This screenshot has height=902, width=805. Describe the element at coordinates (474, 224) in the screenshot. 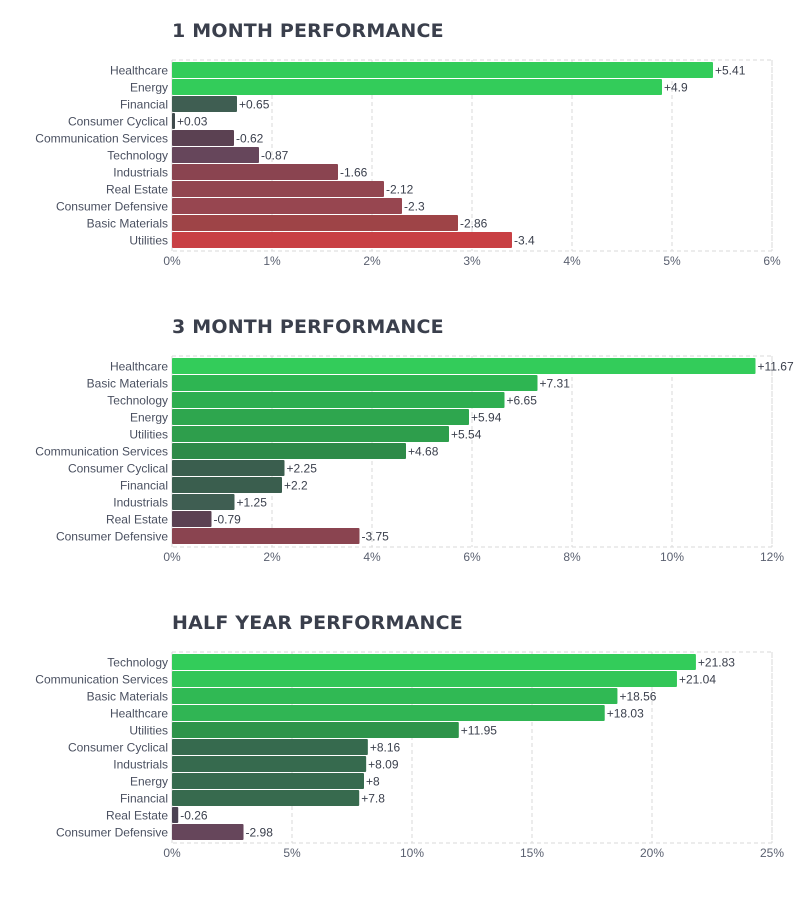

I see `data-label: -2.86` at that location.